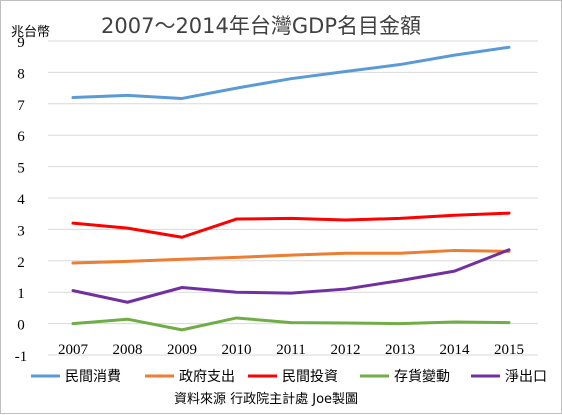 The width and height of the screenshot is (562, 415). What do you see at coordinates (21, 357) in the screenshot?
I see `y-tick-label: -1` at bounding box center [21, 357].